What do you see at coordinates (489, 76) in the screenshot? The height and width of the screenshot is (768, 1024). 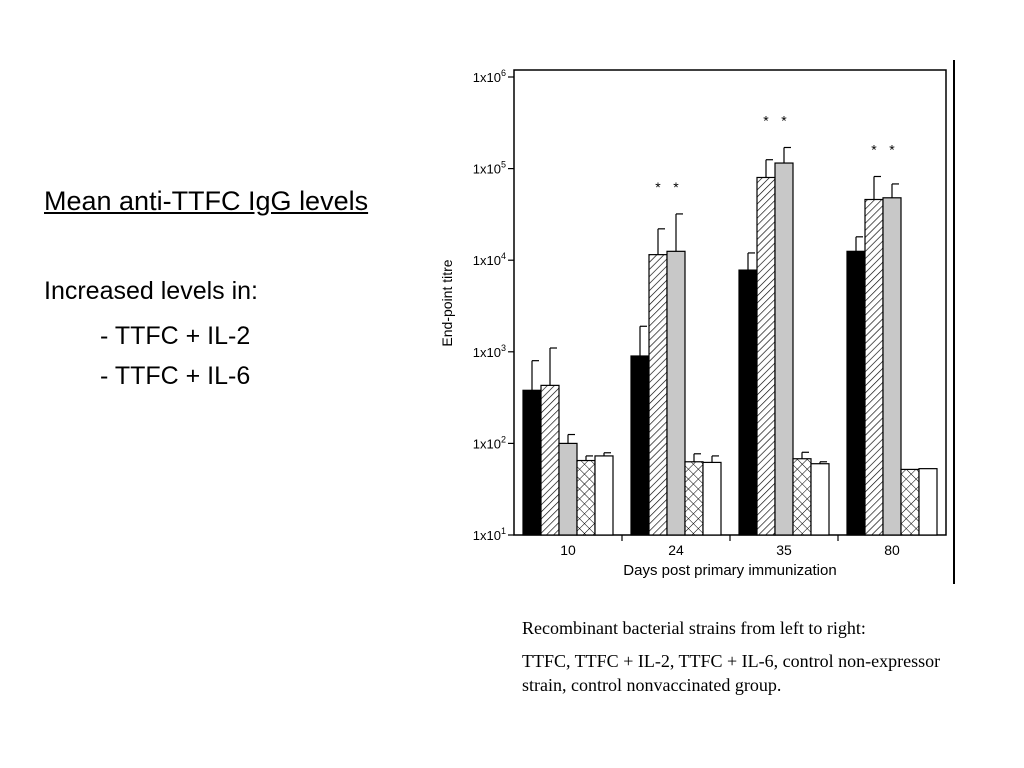 I see `y-tick-label: 1x10⁶` at bounding box center [489, 76].